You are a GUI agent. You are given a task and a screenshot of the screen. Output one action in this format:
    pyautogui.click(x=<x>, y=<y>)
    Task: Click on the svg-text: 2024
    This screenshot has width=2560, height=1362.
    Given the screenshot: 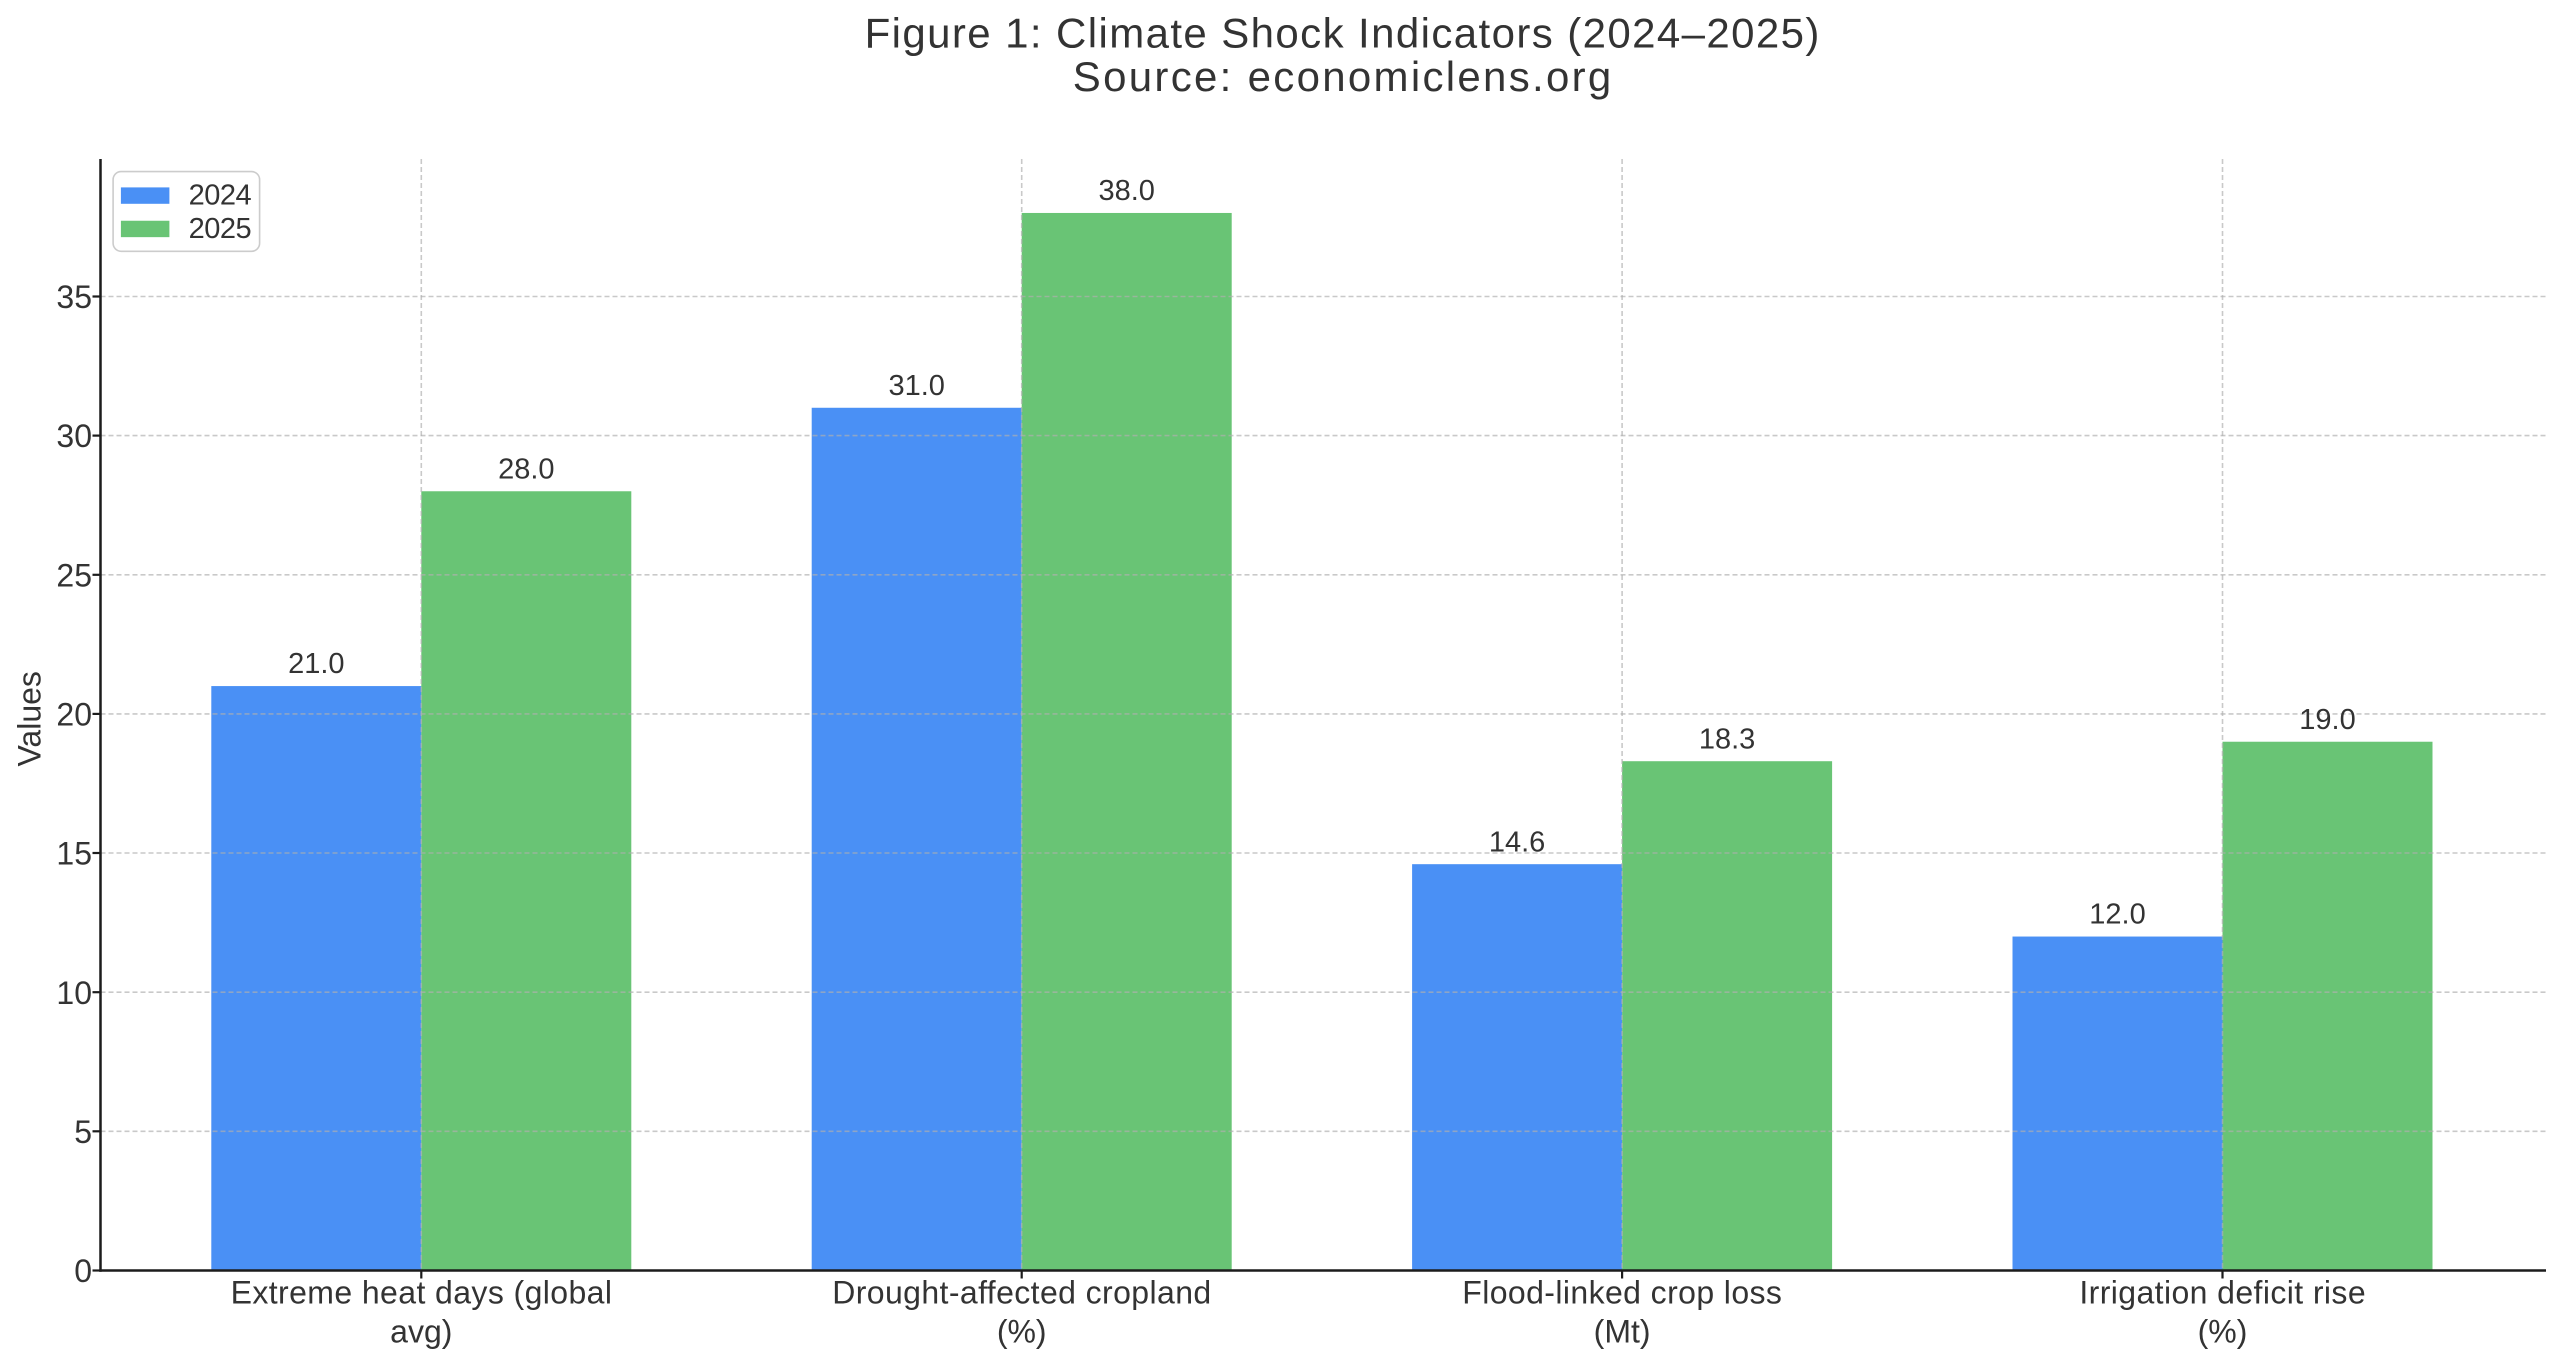 What is the action you would take?
    pyautogui.click(x=220, y=196)
    